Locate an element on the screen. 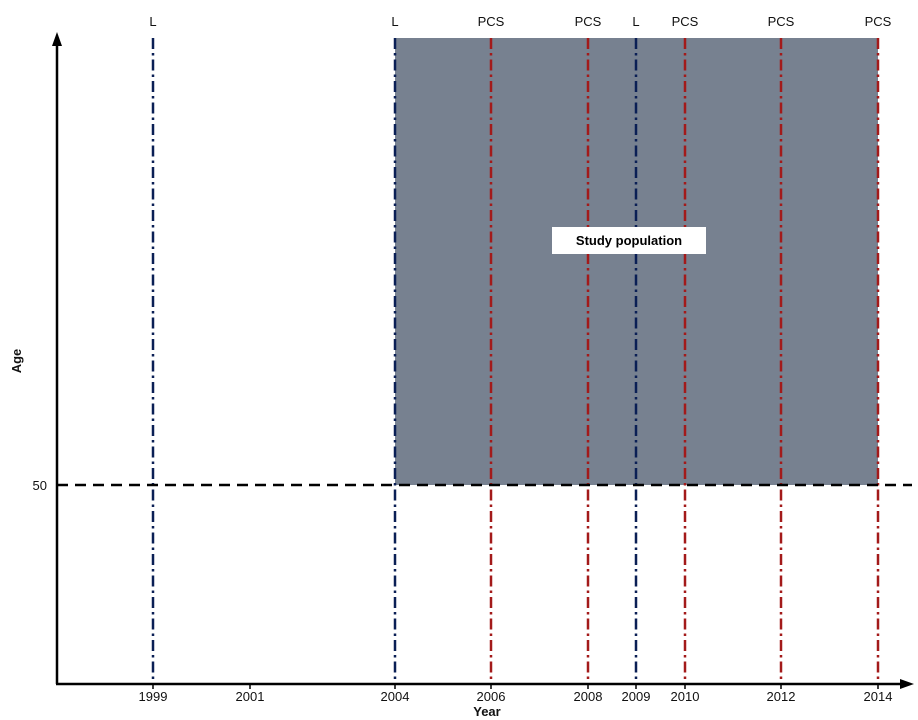  event-label-pcs-2008: PCS is located at coordinates (588, 21).